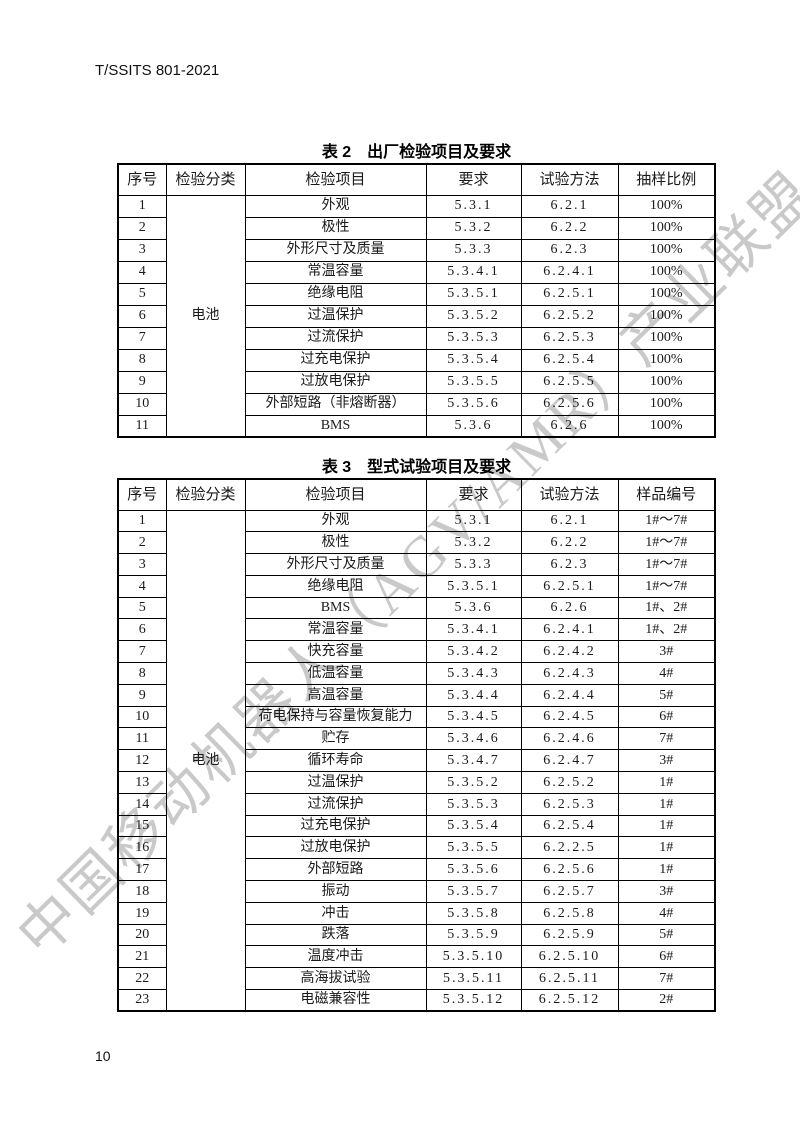 The height and width of the screenshot is (1132, 800). I want to click on cell-item: 过放电保护, so click(335, 848).